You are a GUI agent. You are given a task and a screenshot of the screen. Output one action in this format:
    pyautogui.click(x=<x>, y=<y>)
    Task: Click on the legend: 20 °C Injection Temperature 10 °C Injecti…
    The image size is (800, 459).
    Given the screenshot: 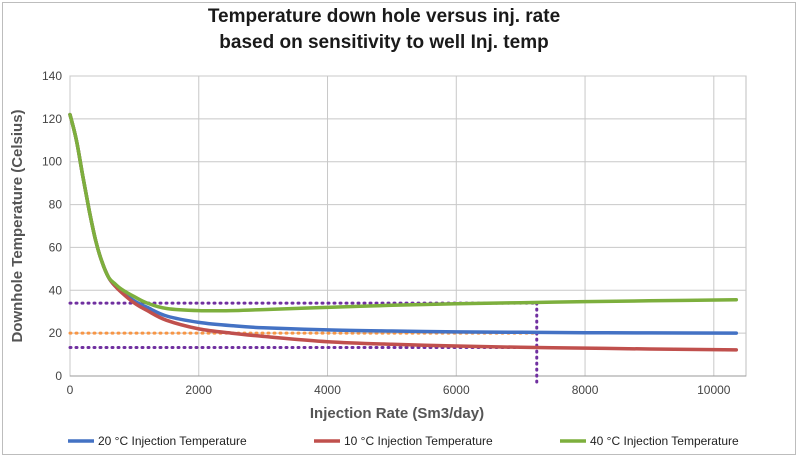 What is the action you would take?
    pyautogui.click(x=403, y=441)
    